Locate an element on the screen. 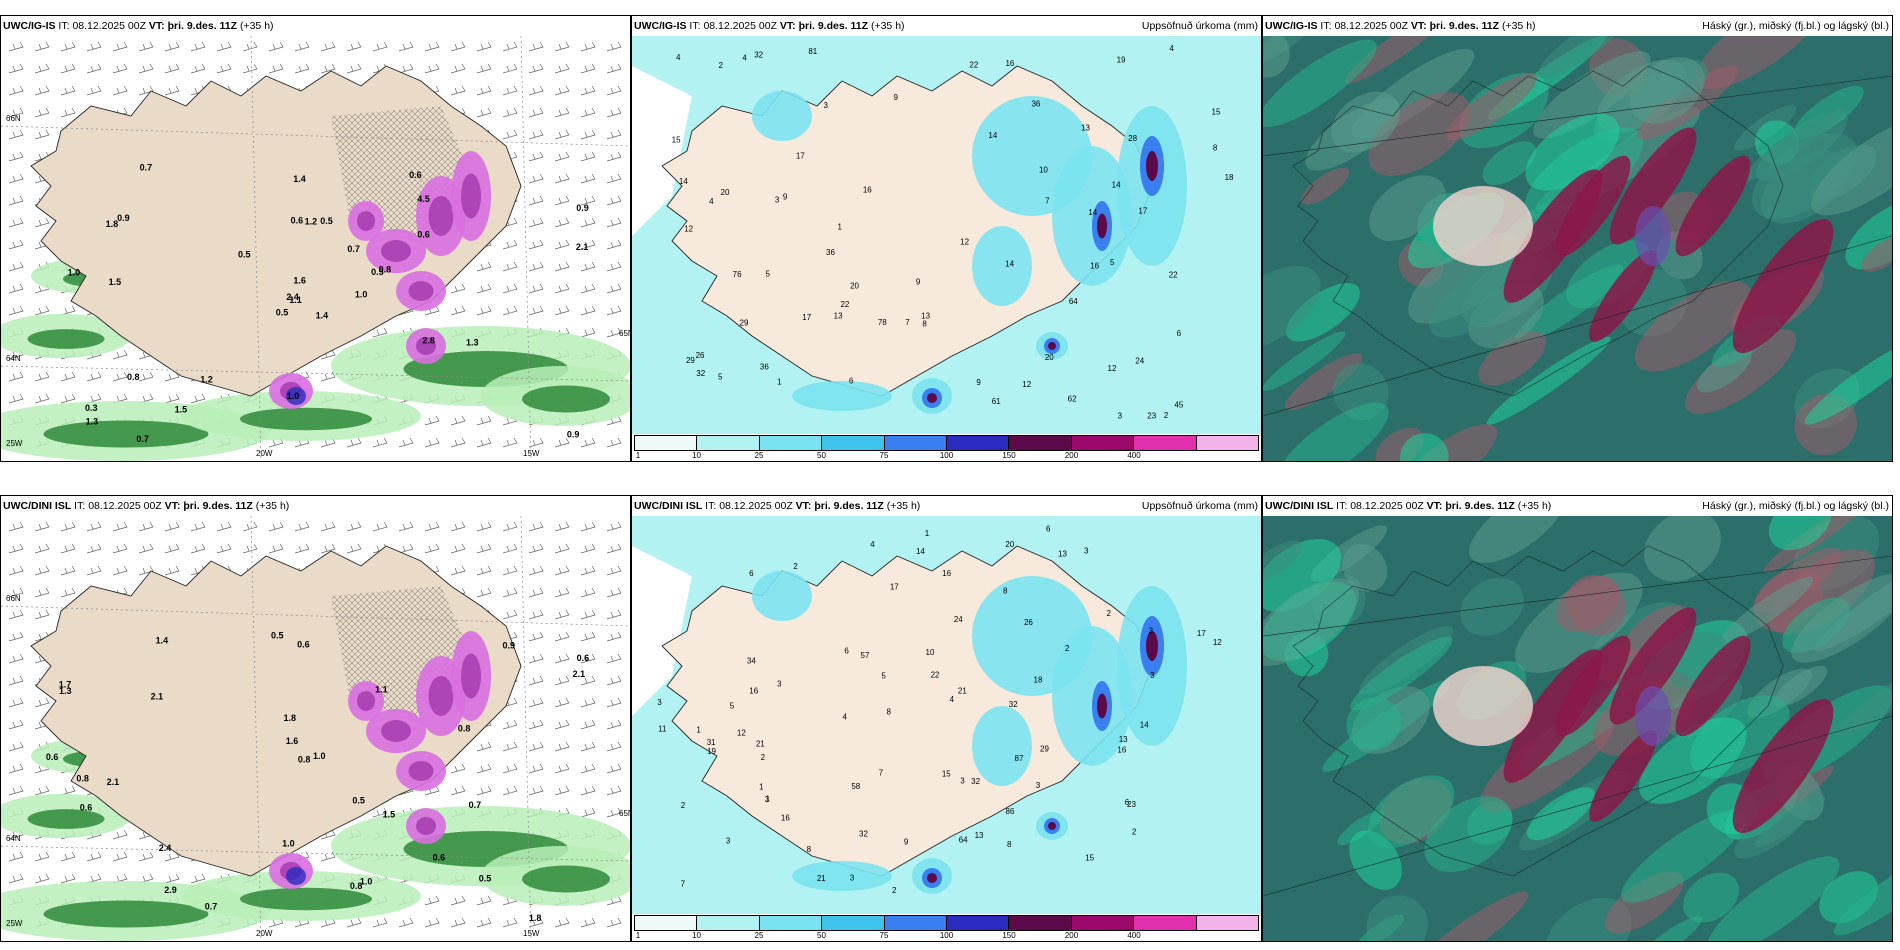  value-label: 0.6 is located at coordinates (423, 234).